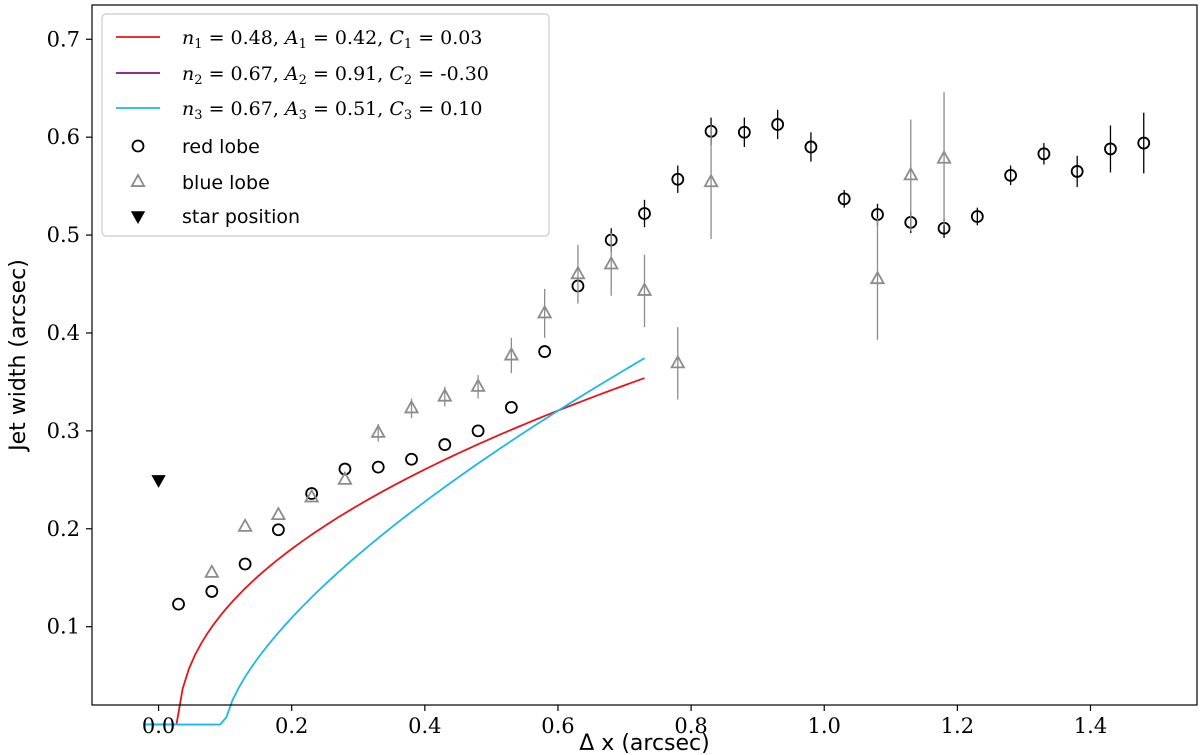 This screenshot has width=1200, height=755. Describe the element at coordinates (63, 235) in the screenshot. I see `y-tick-label: 0.5` at that location.